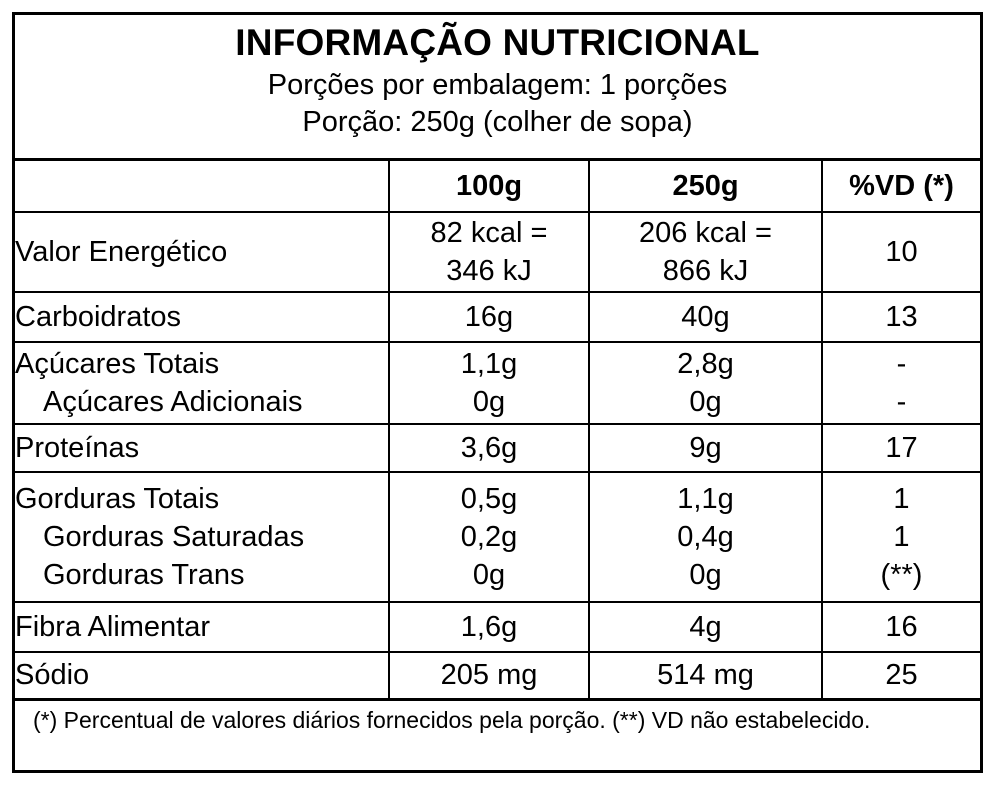  What do you see at coordinates (489, 363) in the screenshot?
I see `sugars-total-100g: 1,1g` at bounding box center [489, 363].